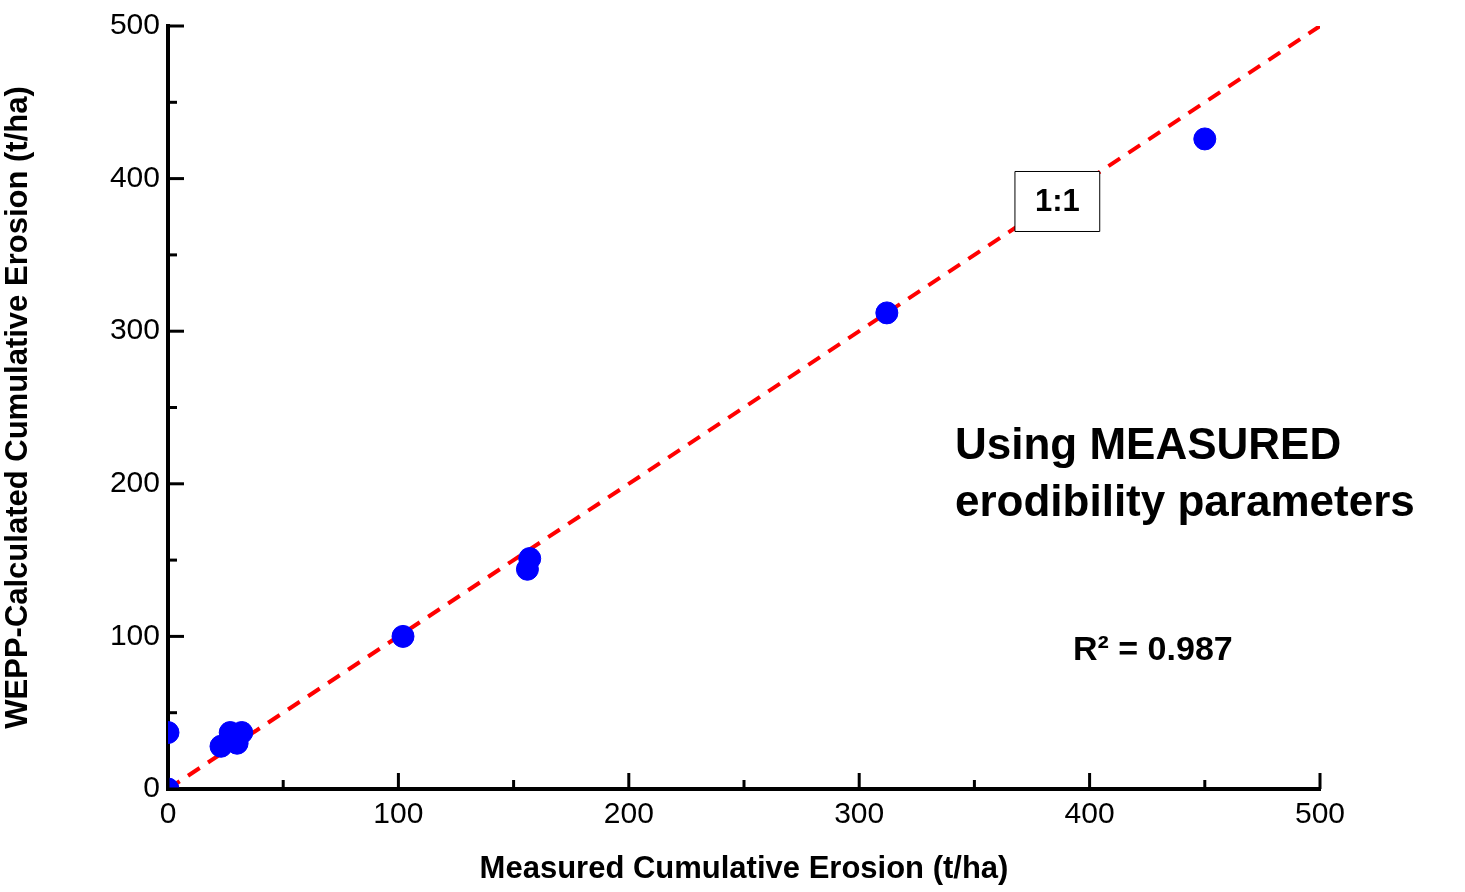  Describe the element at coordinates (1320, 813) in the screenshot. I see `x-tick-label: 500` at that location.